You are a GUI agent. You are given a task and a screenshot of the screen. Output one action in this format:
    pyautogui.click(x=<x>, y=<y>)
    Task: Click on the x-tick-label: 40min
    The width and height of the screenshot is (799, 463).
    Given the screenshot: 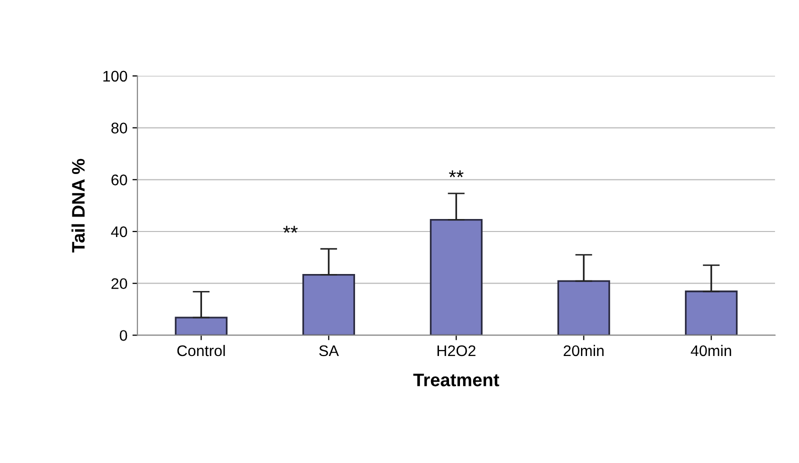 What is the action you would take?
    pyautogui.click(x=711, y=350)
    